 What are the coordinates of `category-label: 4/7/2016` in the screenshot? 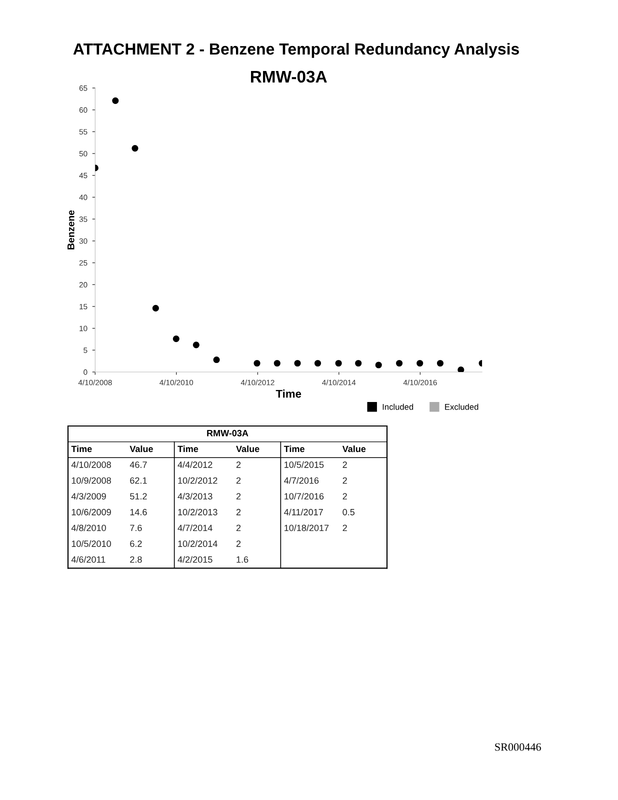 It's located at (301, 480).